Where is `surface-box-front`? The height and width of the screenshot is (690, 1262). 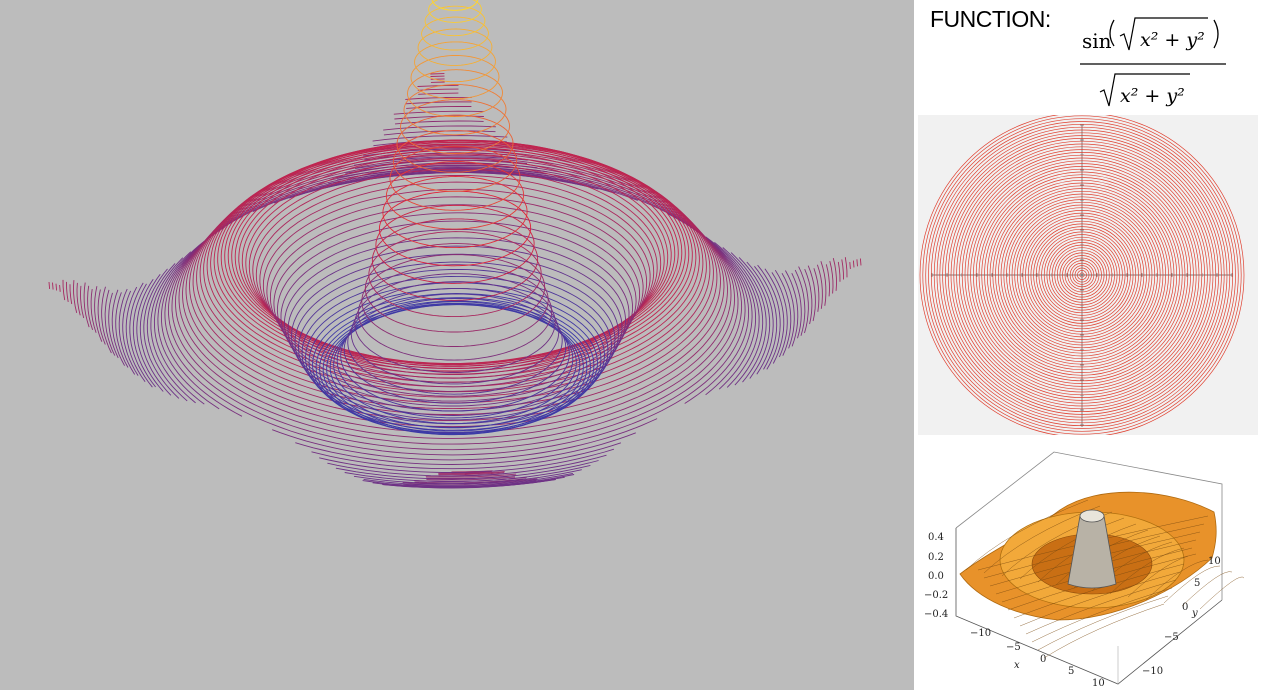
surface-box-front is located at coordinates (1089, 606).